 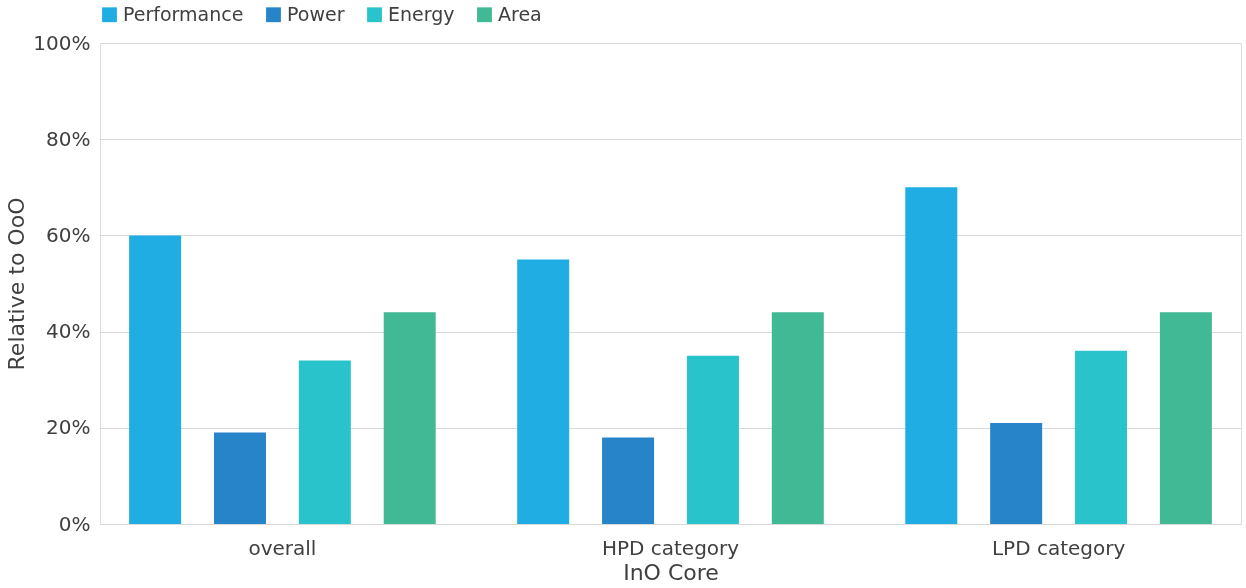 I want to click on y-tick-label: 60%, so click(x=68, y=234).